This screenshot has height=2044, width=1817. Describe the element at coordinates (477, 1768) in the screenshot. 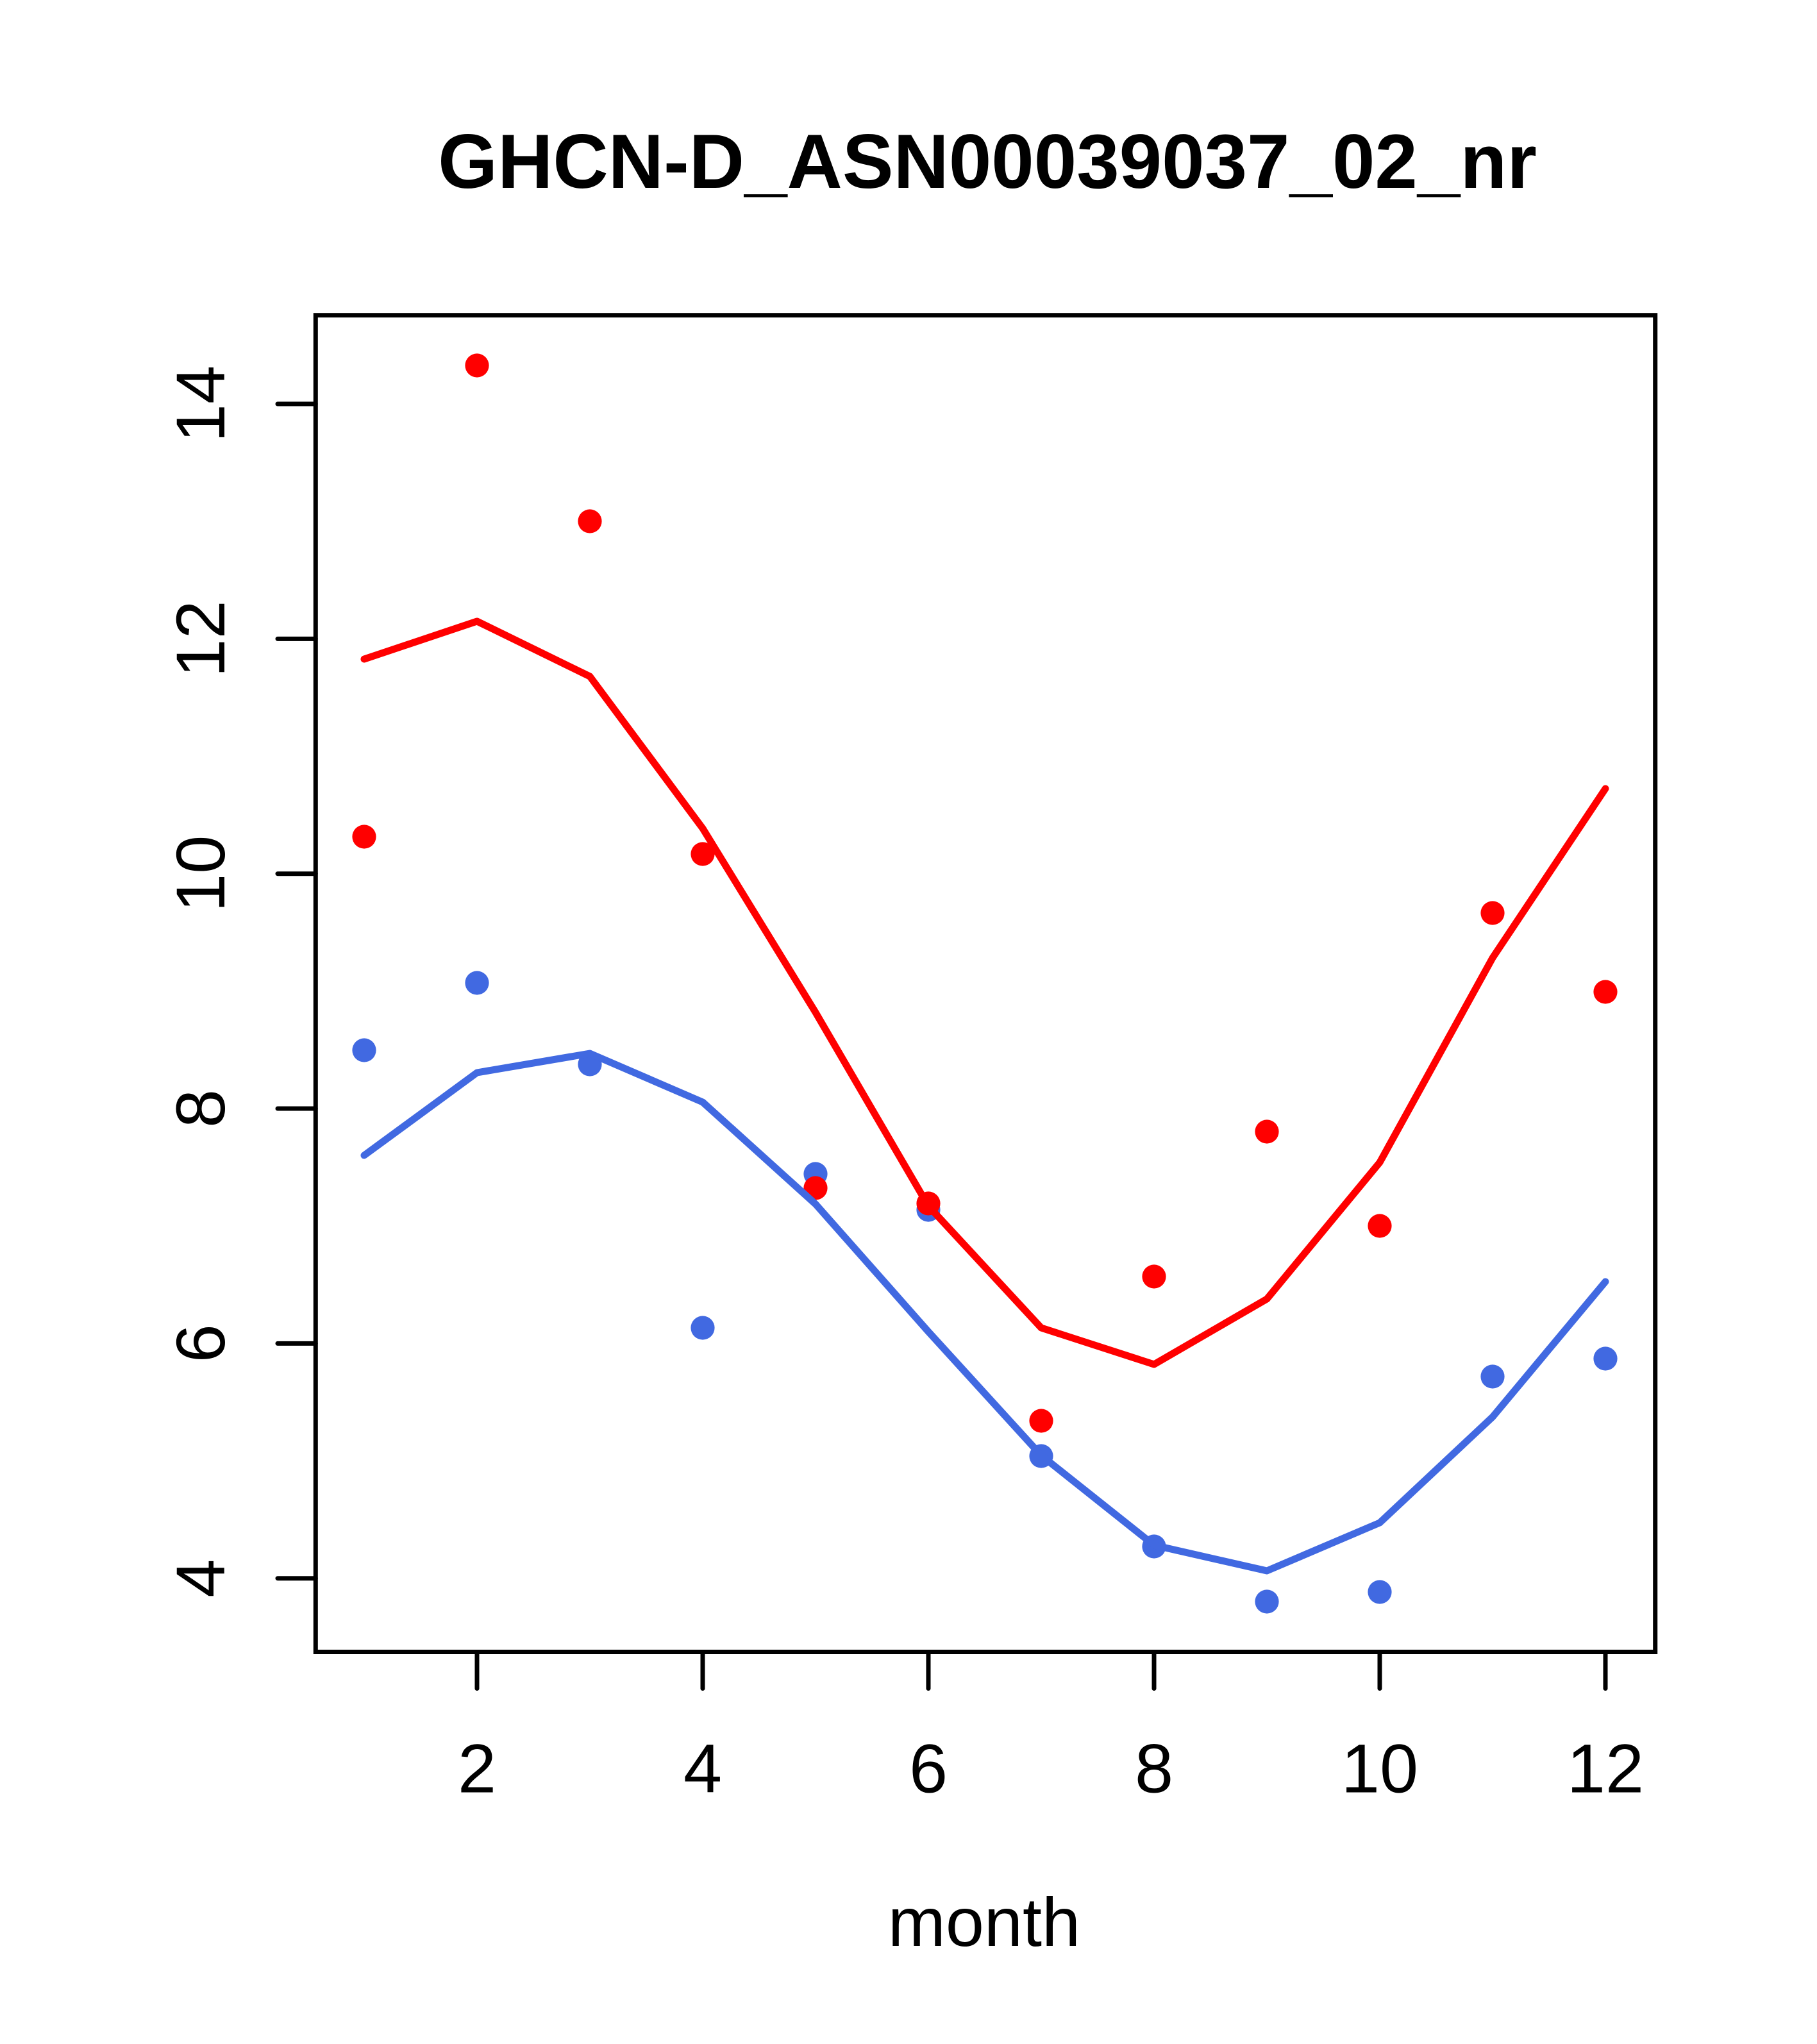

I see `svg-text: 2` at that location.